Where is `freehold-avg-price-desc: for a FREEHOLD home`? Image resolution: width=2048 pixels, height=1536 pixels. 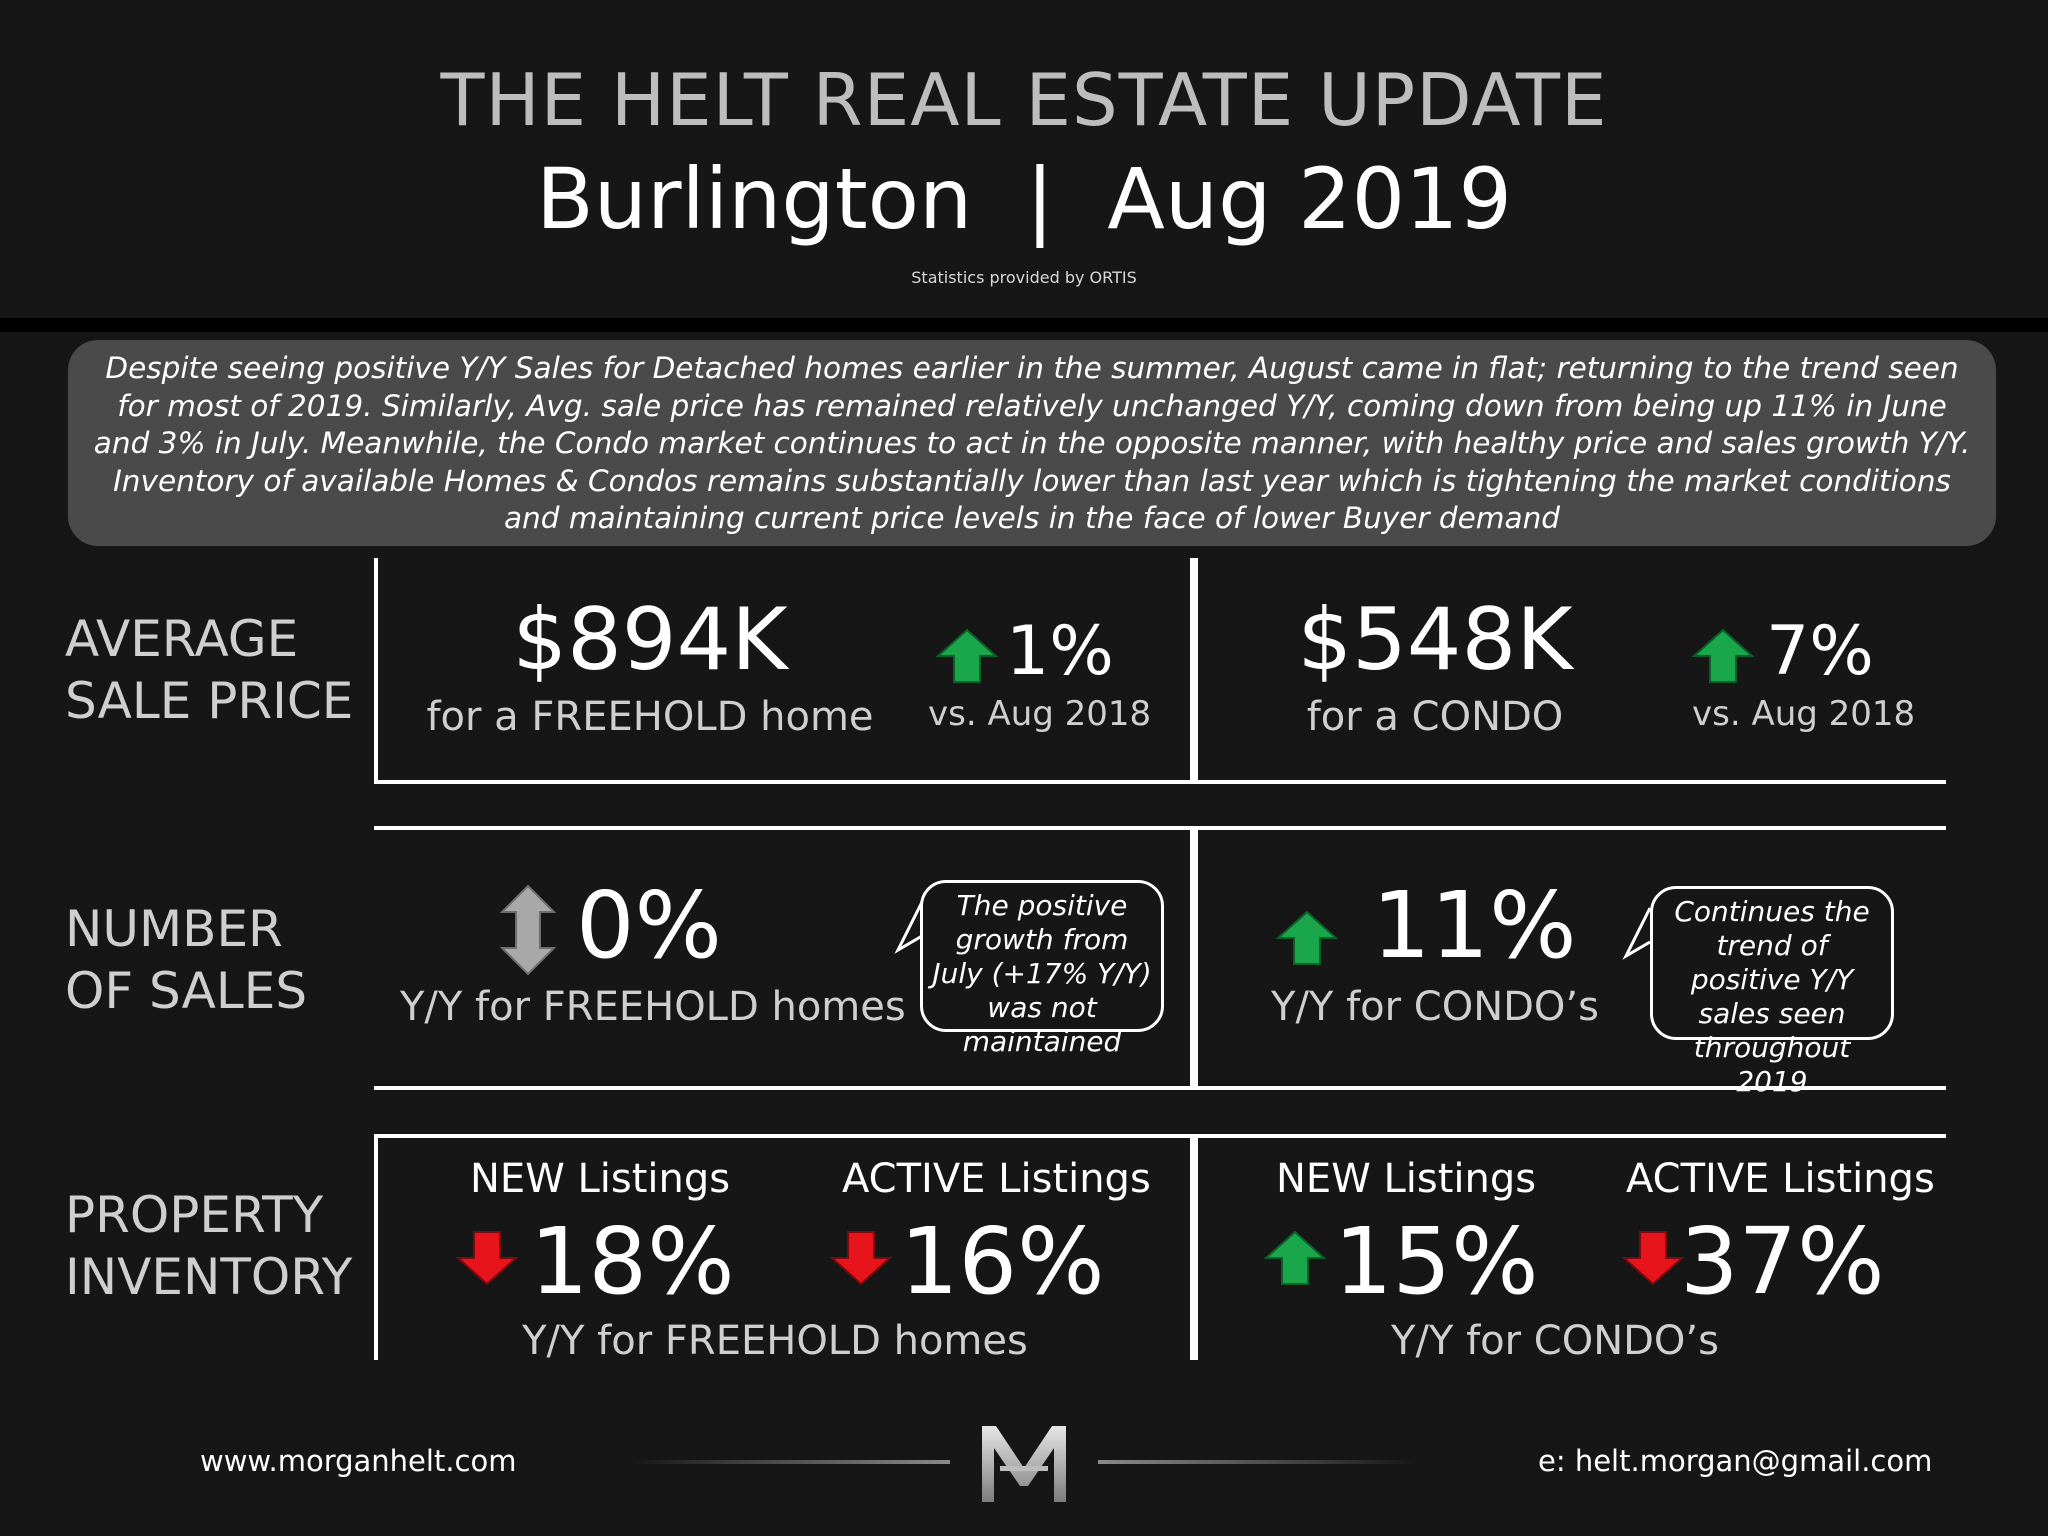 freehold-avg-price-desc: for a FREEHOLD home is located at coordinates (650, 717).